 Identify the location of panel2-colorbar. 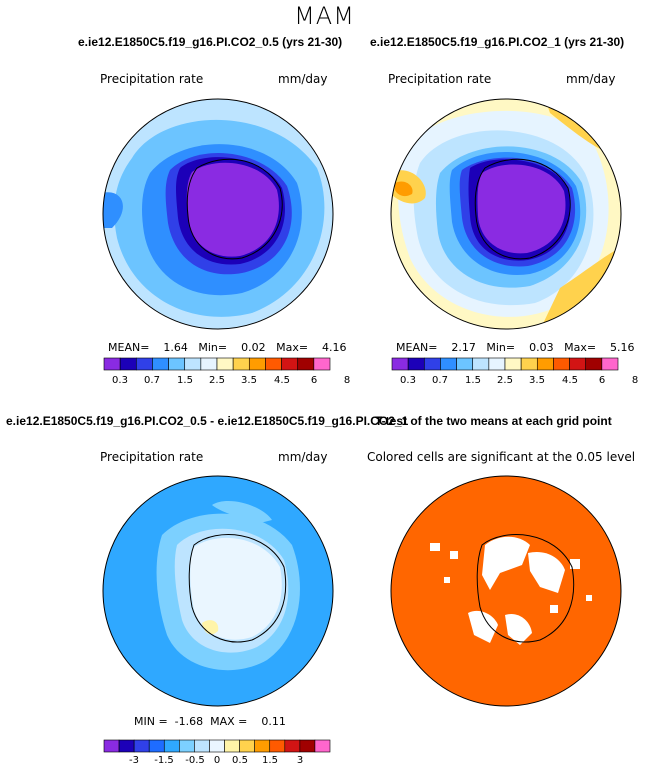
(505, 364).